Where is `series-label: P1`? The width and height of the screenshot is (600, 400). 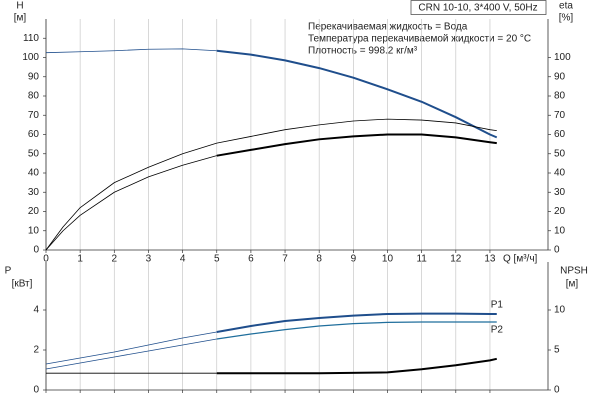
series-label: P1 is located at coordinates (497, 305).